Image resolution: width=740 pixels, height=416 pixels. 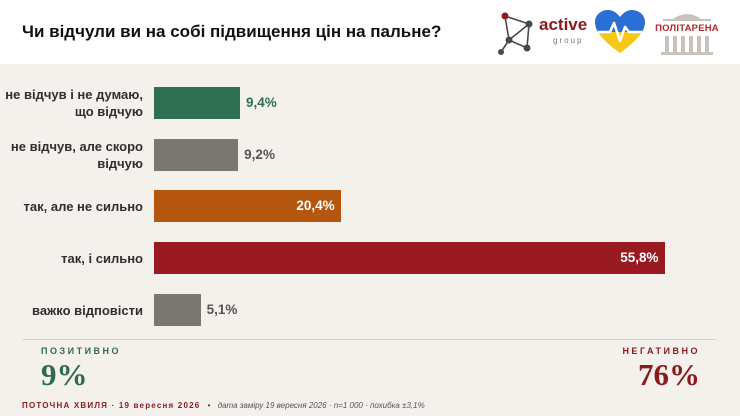 What do you see at coordinates (661, 351) in the screenshot?
I see `negative-label: НЕГАТИВНО` at bounding box center [661, 351].